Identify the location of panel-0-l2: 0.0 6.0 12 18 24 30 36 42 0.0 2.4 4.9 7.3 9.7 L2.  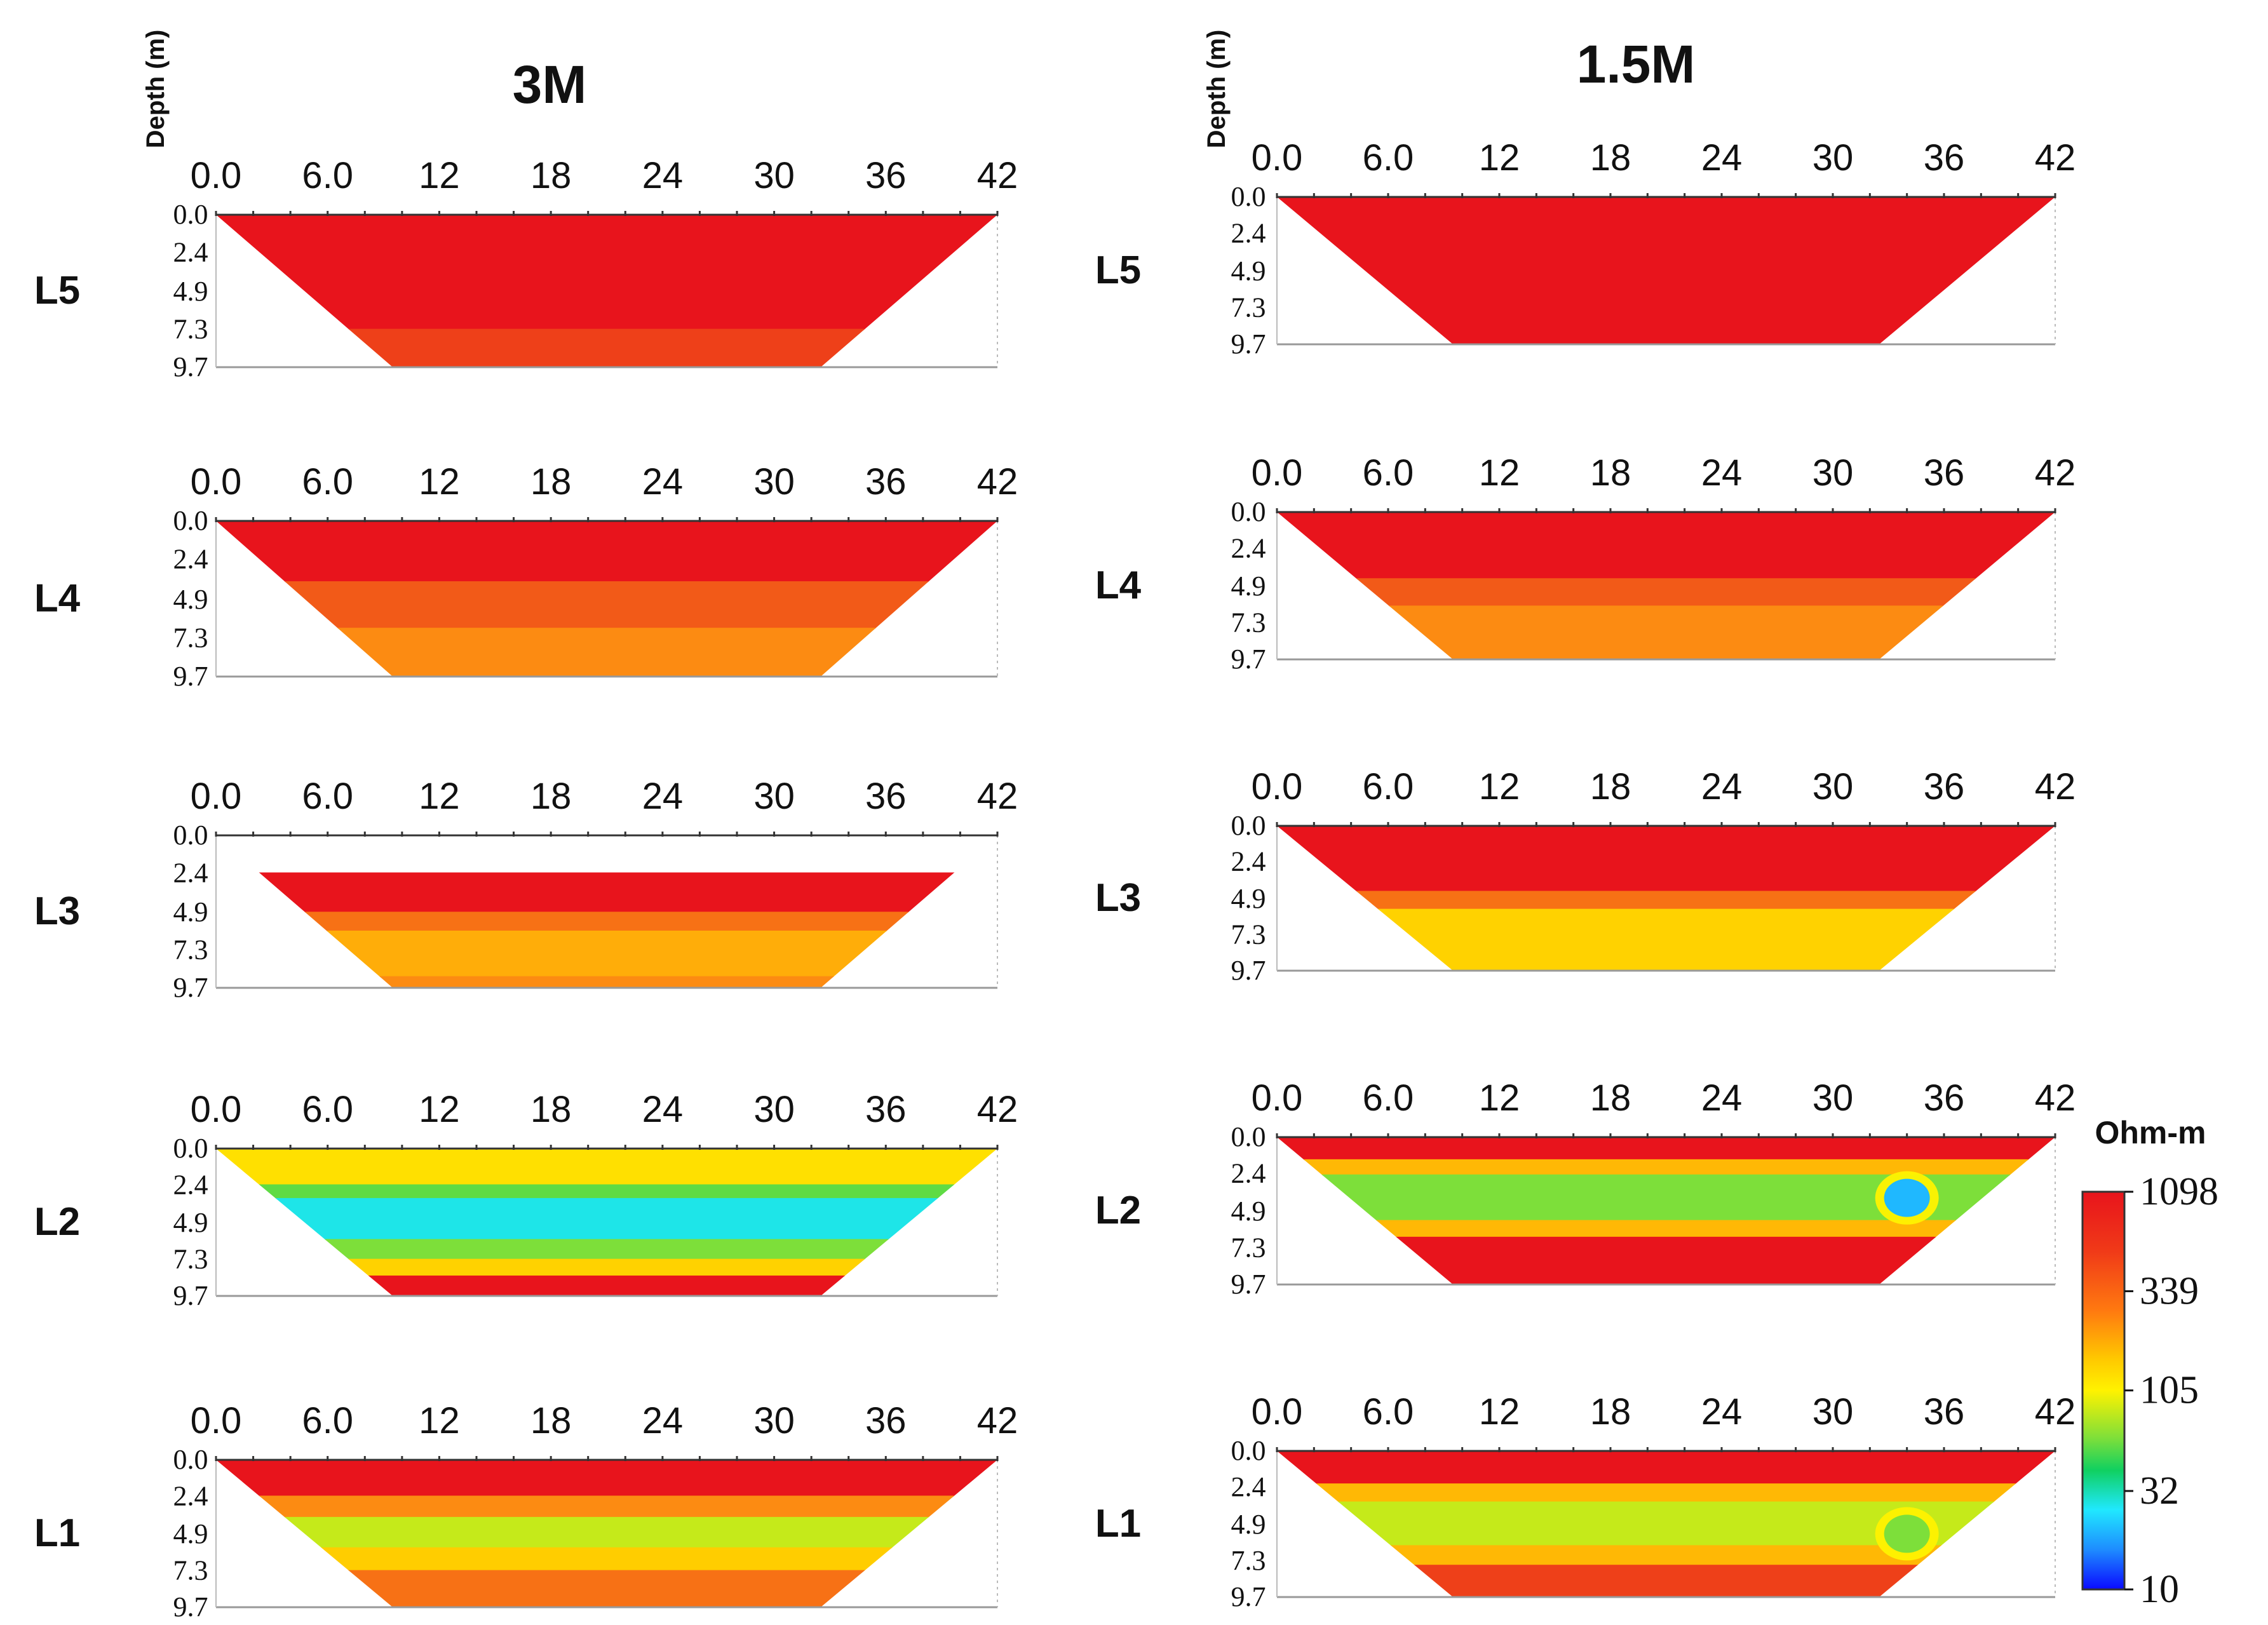
(526, 1200).